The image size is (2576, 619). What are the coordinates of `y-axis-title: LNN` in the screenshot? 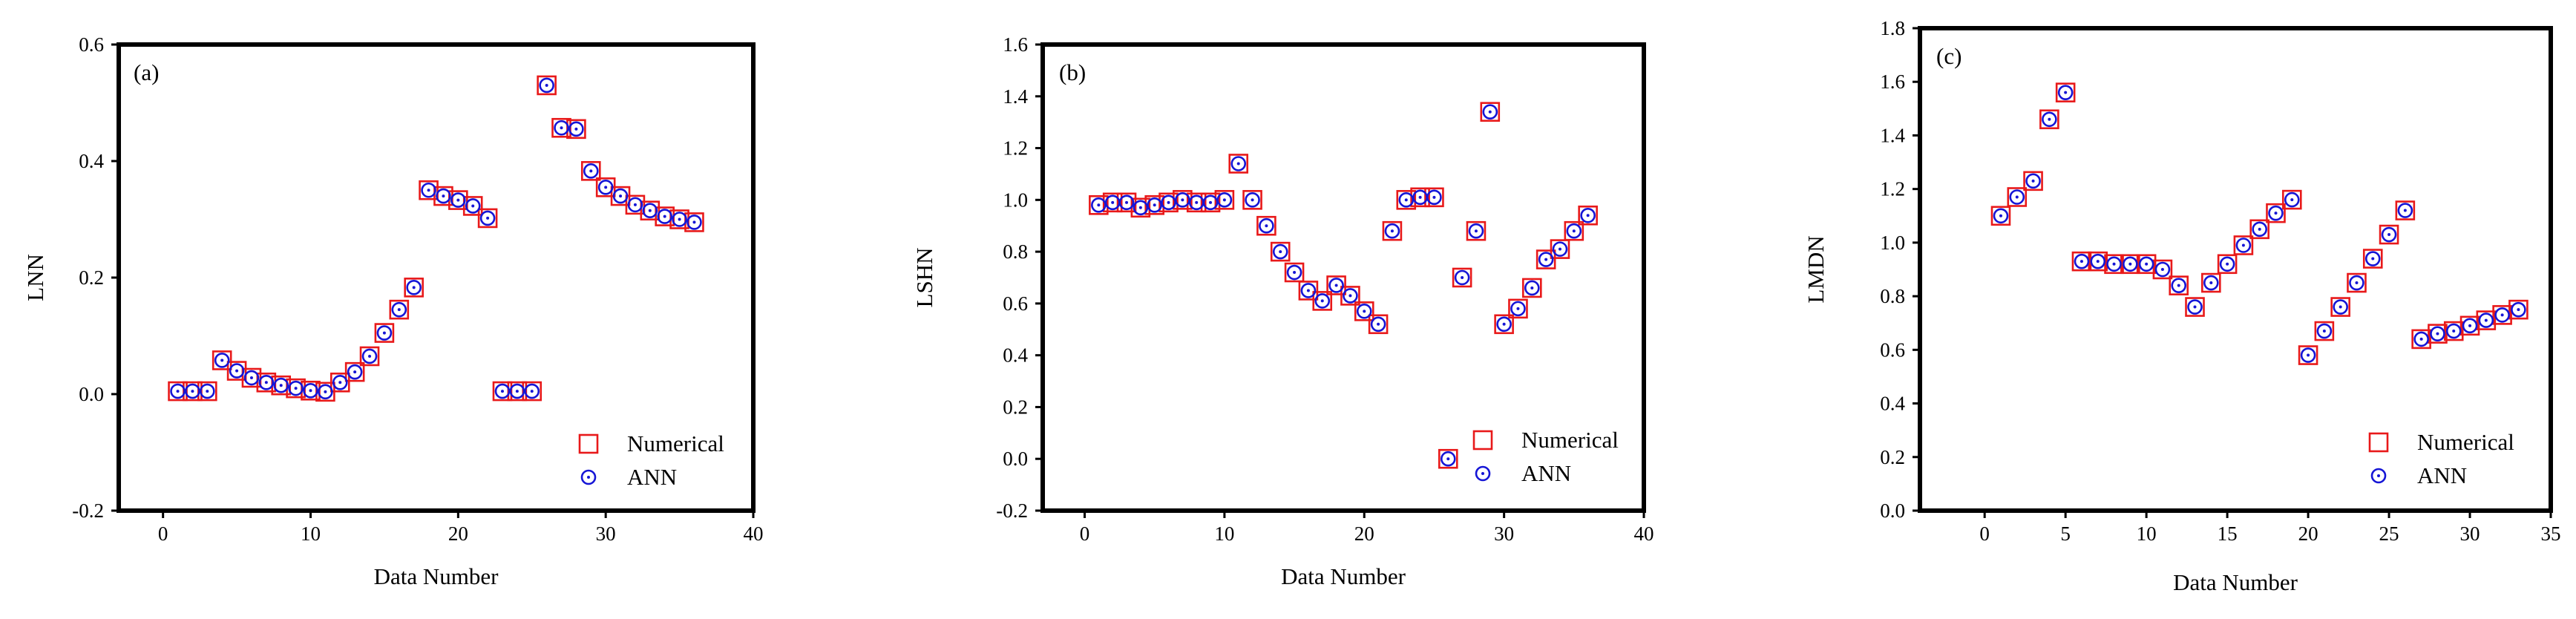 It's located at (35, 277).